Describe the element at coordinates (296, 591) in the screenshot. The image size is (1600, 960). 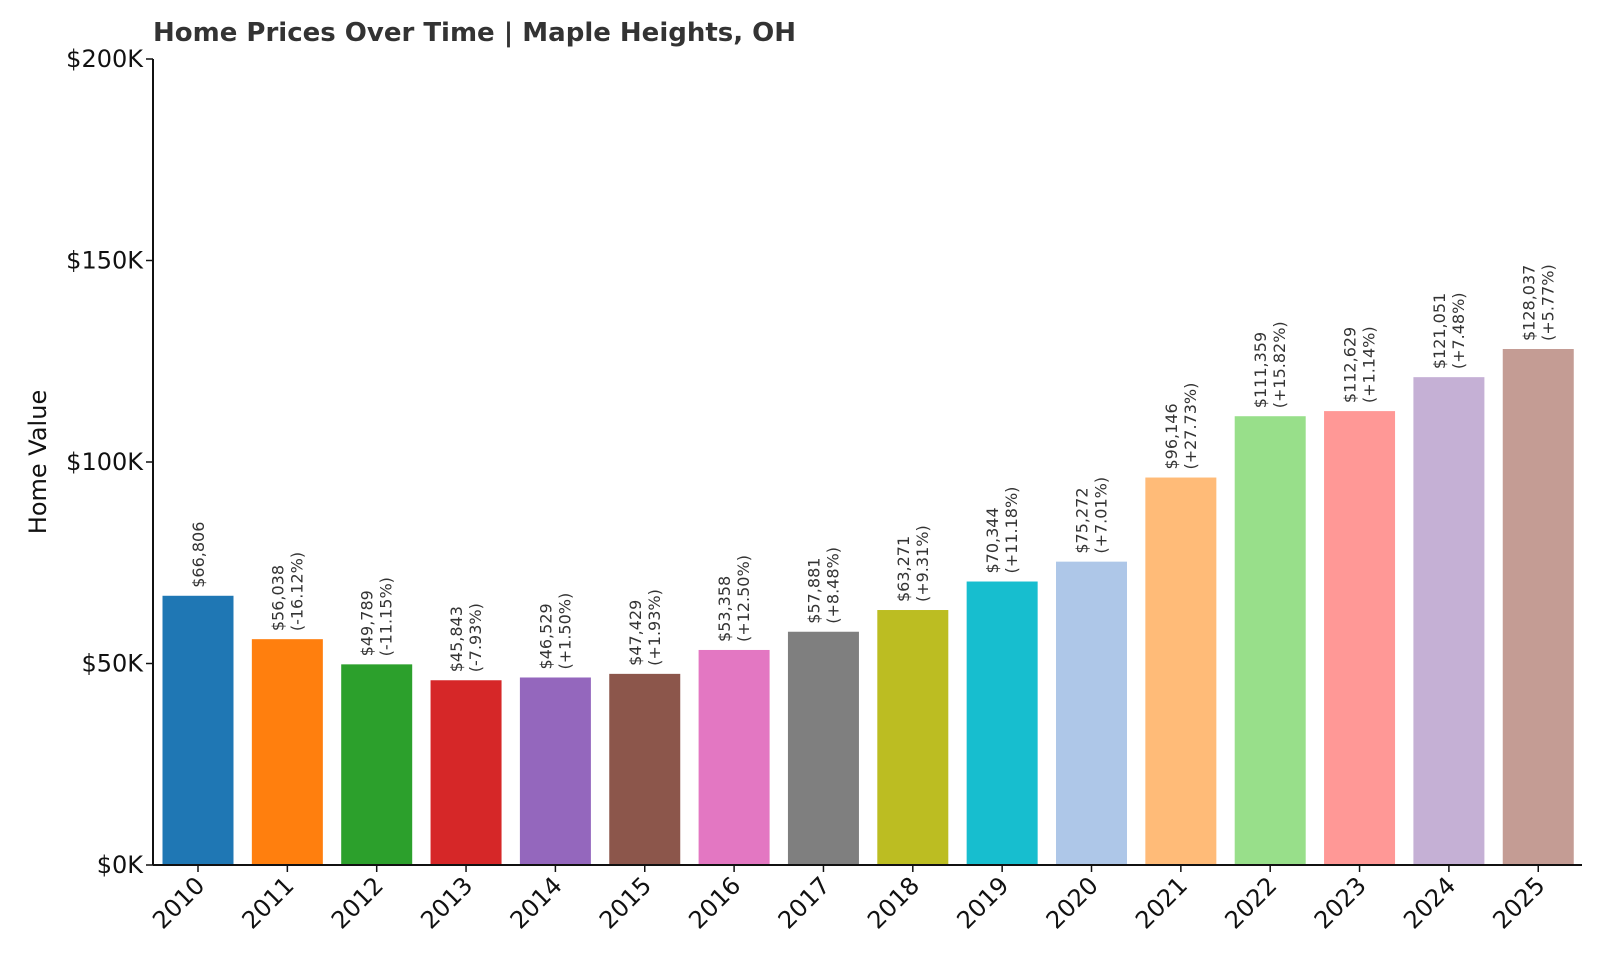
I see `change-label-2011: (-16.12%)` at that location.